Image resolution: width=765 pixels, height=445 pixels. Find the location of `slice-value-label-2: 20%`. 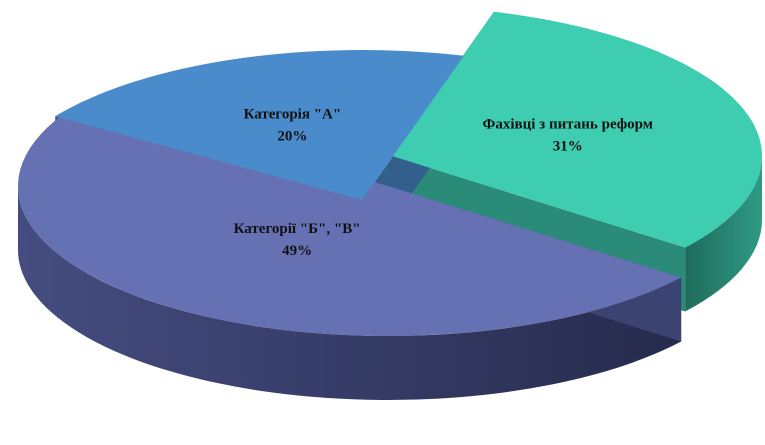

slice-value-label-2: 20% is located at coordinates (292, 136).